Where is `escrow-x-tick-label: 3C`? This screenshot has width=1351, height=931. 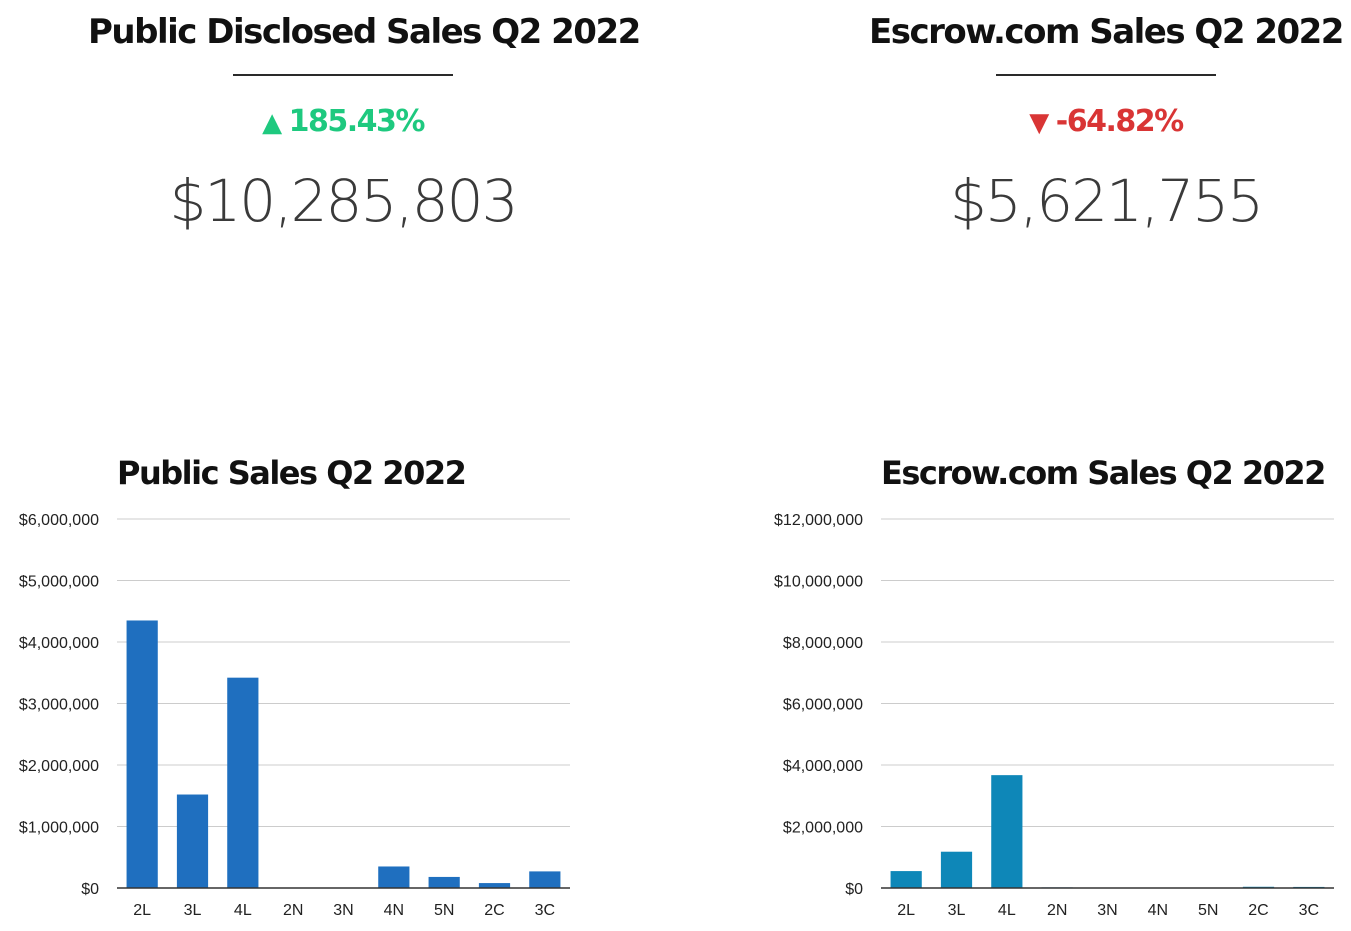
escrow-x-tick-label: 3C is located at coordinates (1309, 910).